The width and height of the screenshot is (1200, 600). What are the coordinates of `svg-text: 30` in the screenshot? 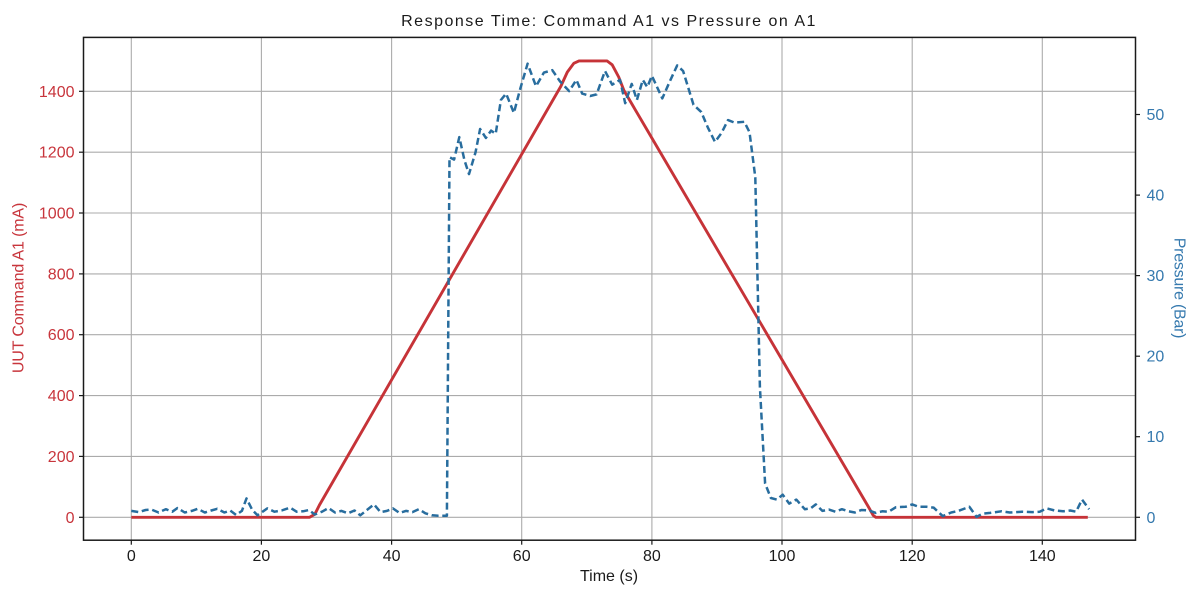 It's located at (1156, 276).